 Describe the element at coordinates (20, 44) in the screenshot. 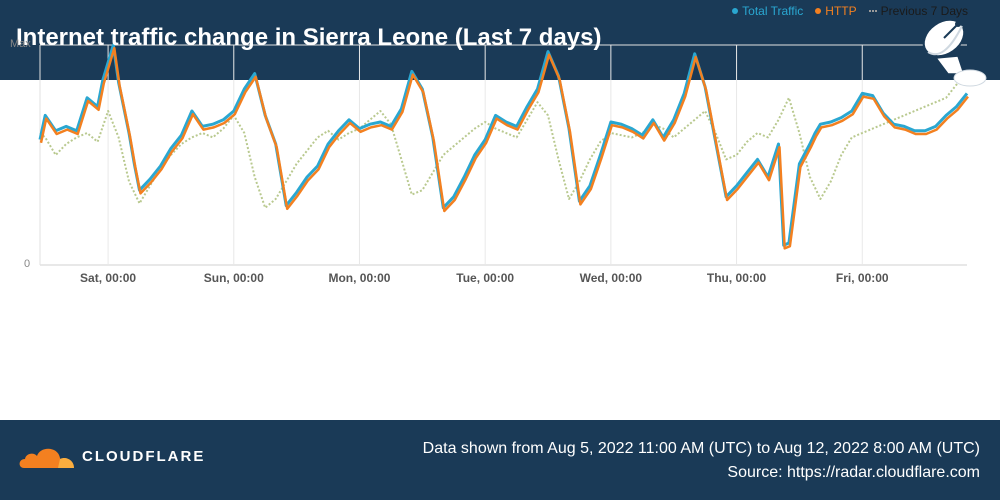

I see `y-tick-label-max: Max` at that location.